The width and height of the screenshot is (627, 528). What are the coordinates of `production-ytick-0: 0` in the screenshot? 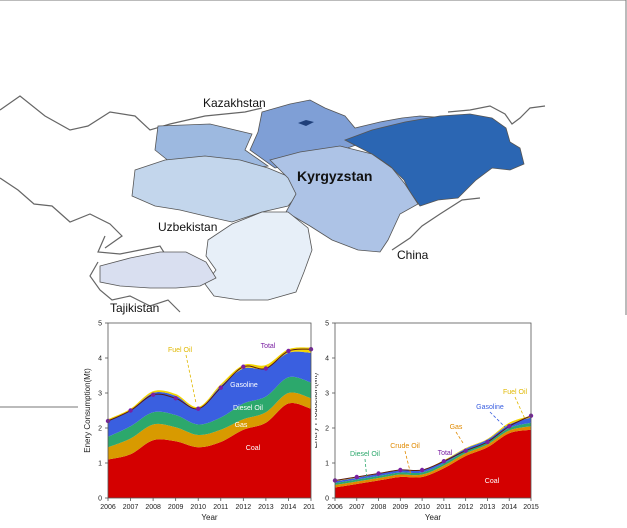 It's located at (327, 499).